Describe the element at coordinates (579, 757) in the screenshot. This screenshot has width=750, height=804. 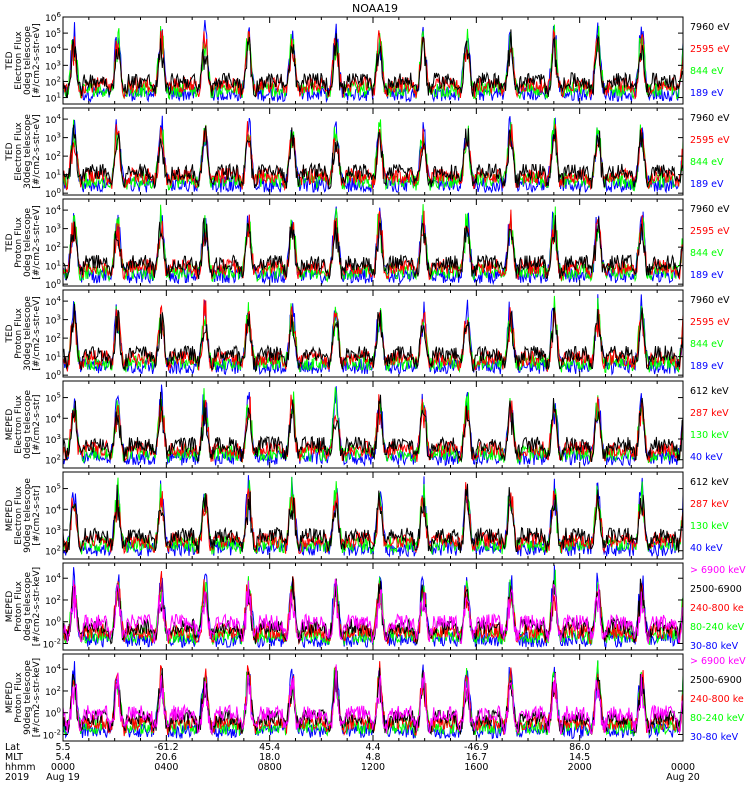
I see `x-tick-label-mlt: 14.5` at that location.